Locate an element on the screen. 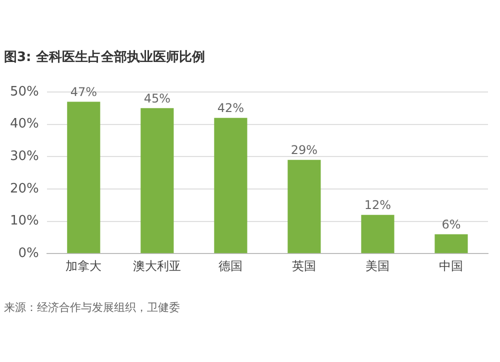  x-tick-label: 中国 is located at coordinates (451, 265).